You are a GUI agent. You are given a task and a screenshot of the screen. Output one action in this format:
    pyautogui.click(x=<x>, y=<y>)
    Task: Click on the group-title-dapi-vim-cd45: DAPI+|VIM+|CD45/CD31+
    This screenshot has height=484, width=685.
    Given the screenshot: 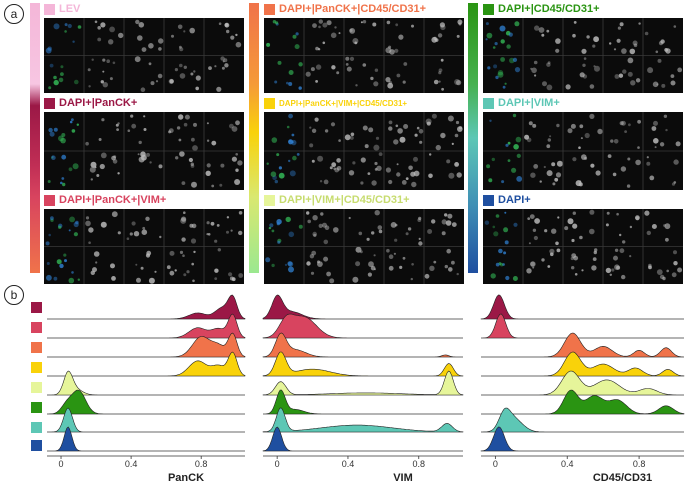 What is the action you would take?
    pyautogui.click(x=337, y=200)
    